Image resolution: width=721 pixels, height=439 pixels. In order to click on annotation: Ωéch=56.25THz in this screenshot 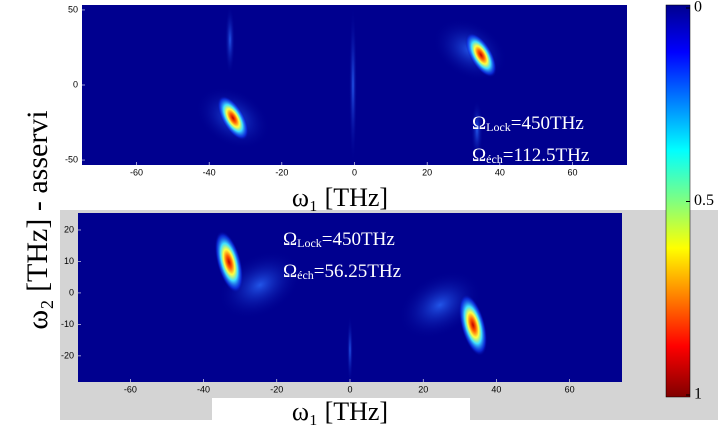, I will do `click(342, 271)`.